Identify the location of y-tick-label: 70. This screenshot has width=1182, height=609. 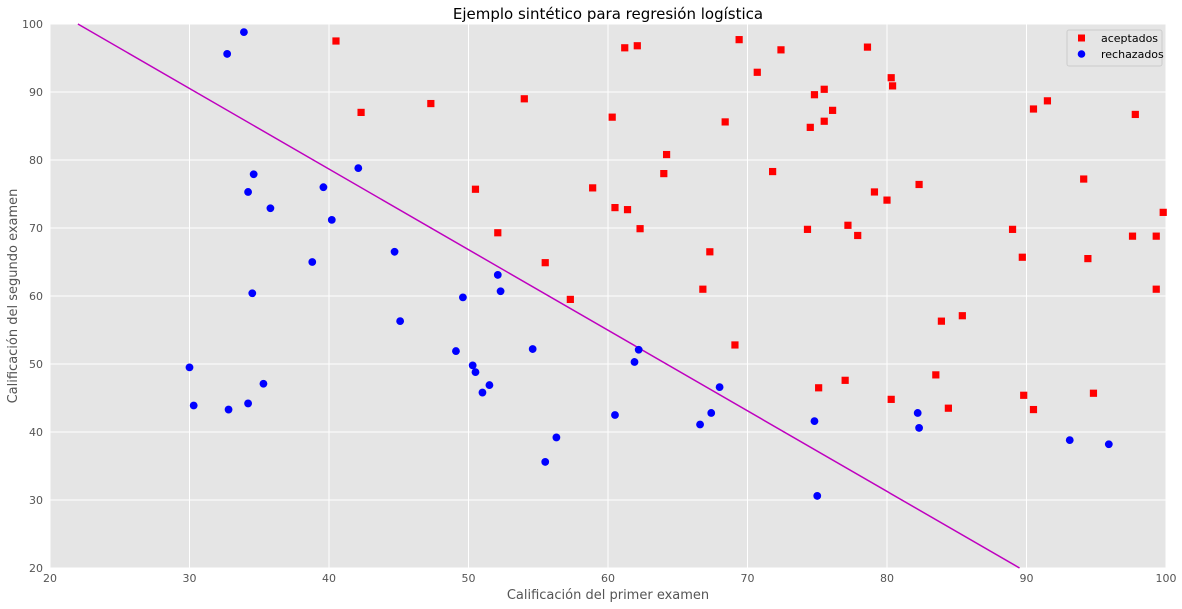
(36, 228).